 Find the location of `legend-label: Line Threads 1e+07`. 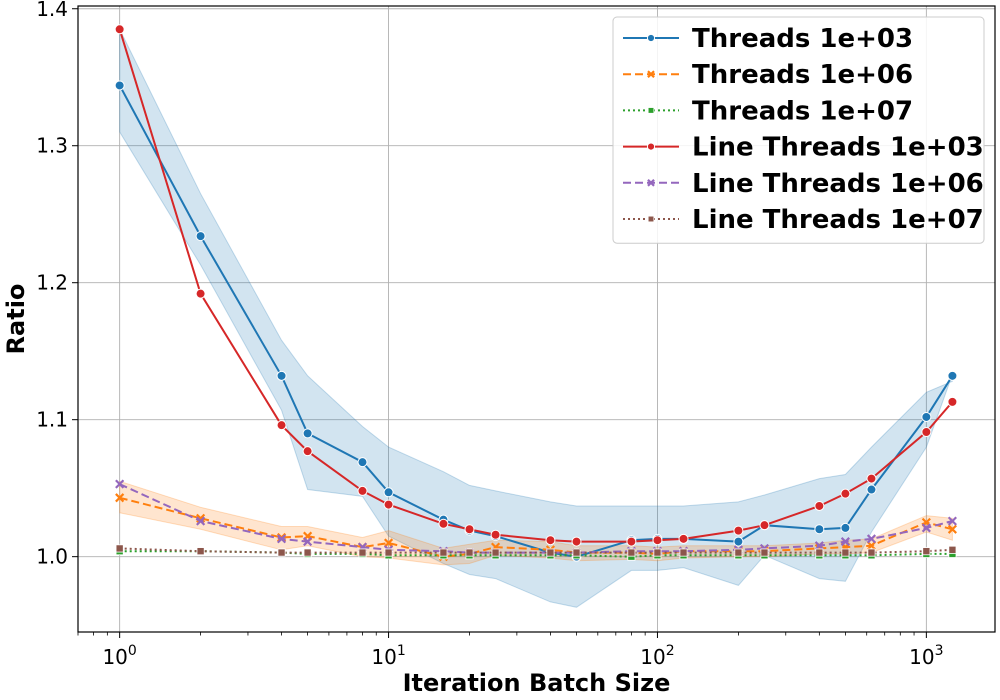

legend-label: Line Threads 1e+07 is located at coordinates (838, 220).